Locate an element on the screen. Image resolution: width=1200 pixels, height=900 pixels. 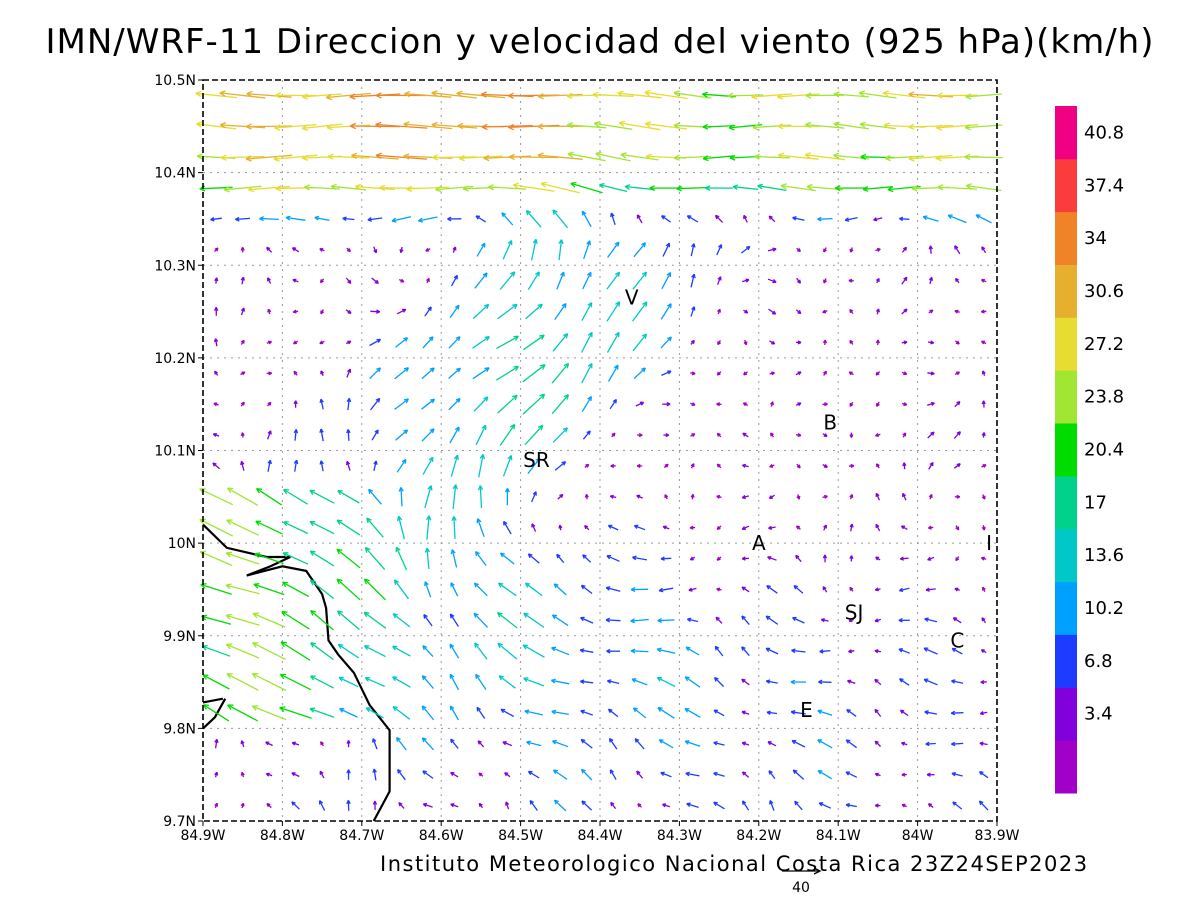
place-label-sj: SJ is located at coordinates (854, 613).